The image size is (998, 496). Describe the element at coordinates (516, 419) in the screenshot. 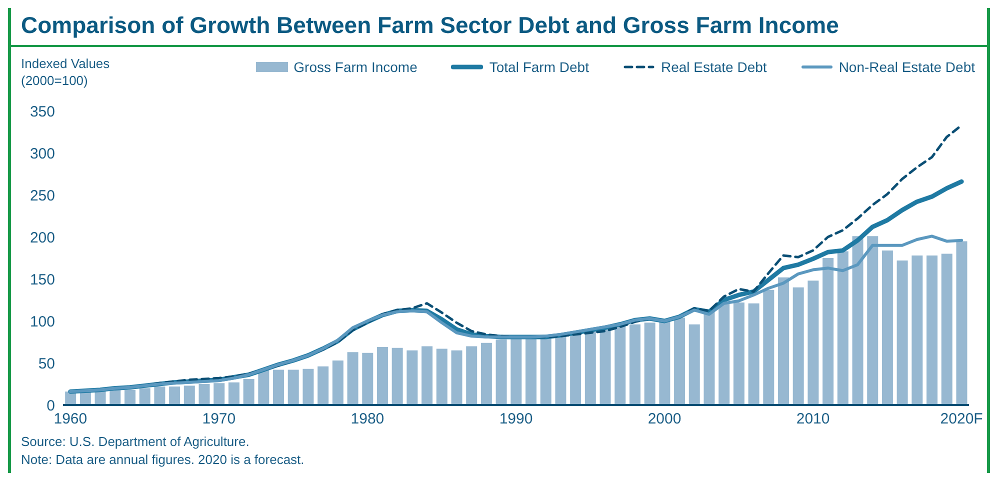

I see `x-tick-label: 1990` at that location.